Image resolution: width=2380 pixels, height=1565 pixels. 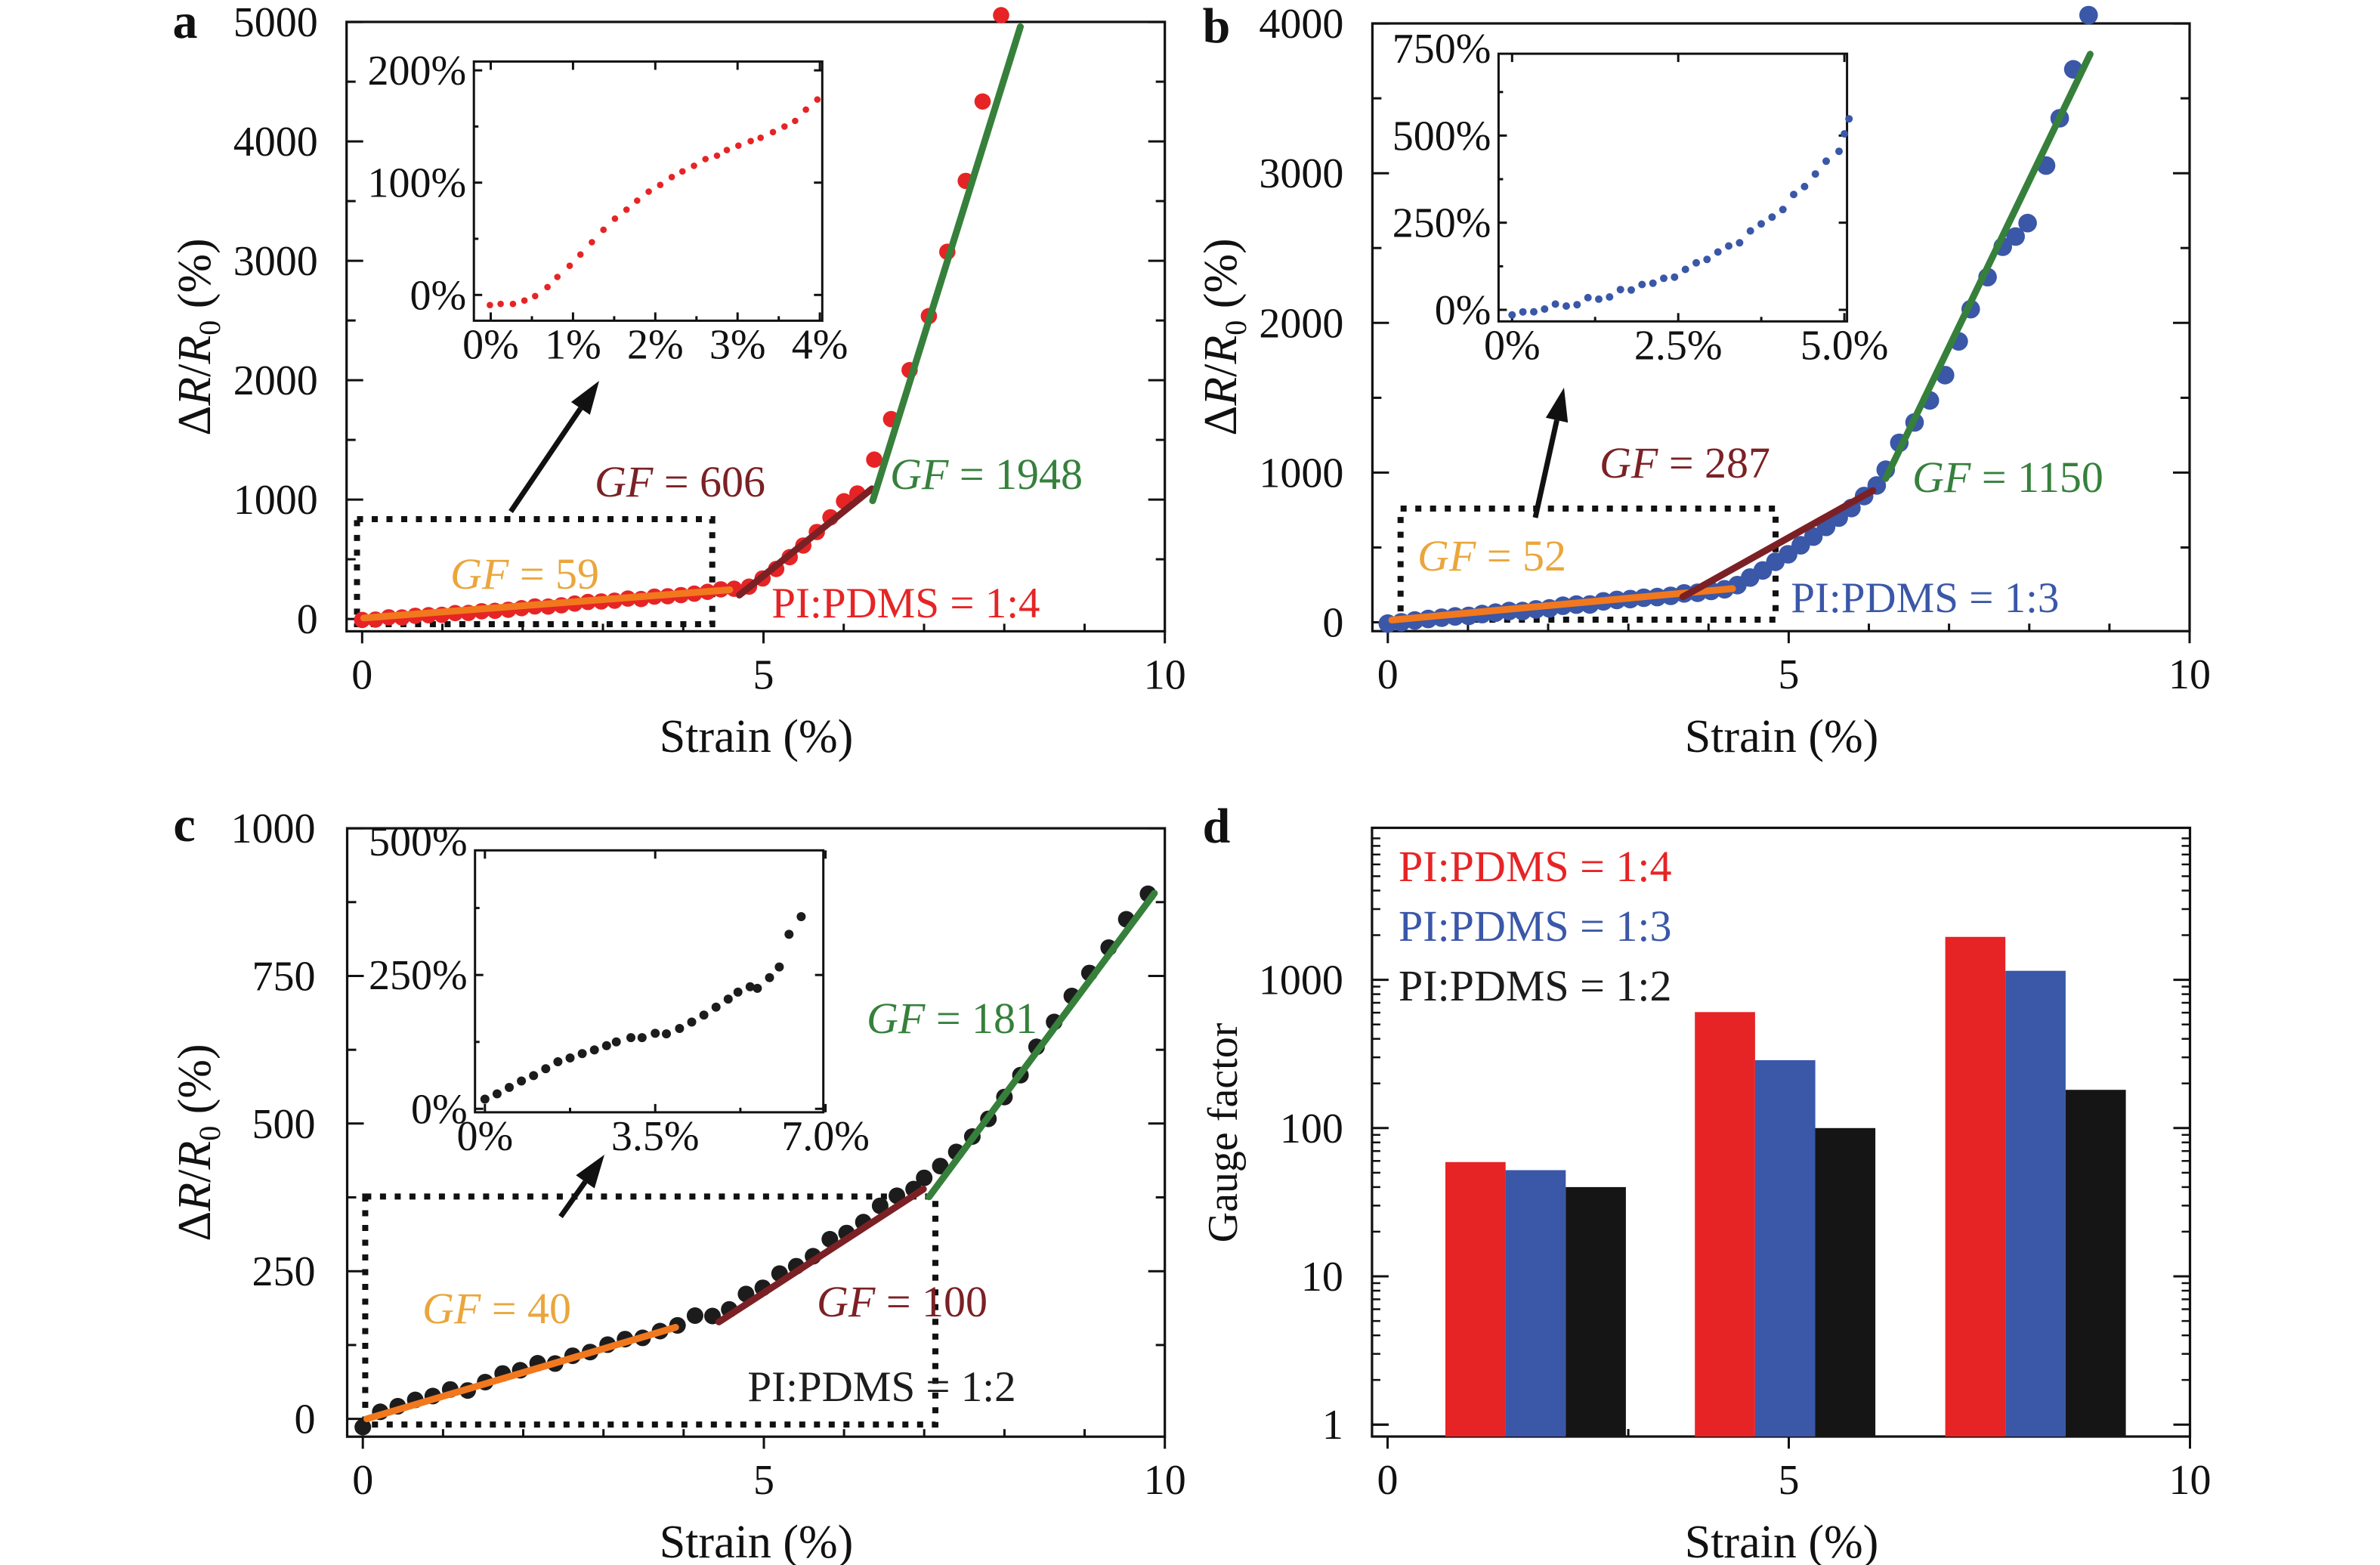 What do you see at coordinates (825, 1137) in the screenshot?
I see `svg-text: 7.0%` at bounding box center [825, 1137].